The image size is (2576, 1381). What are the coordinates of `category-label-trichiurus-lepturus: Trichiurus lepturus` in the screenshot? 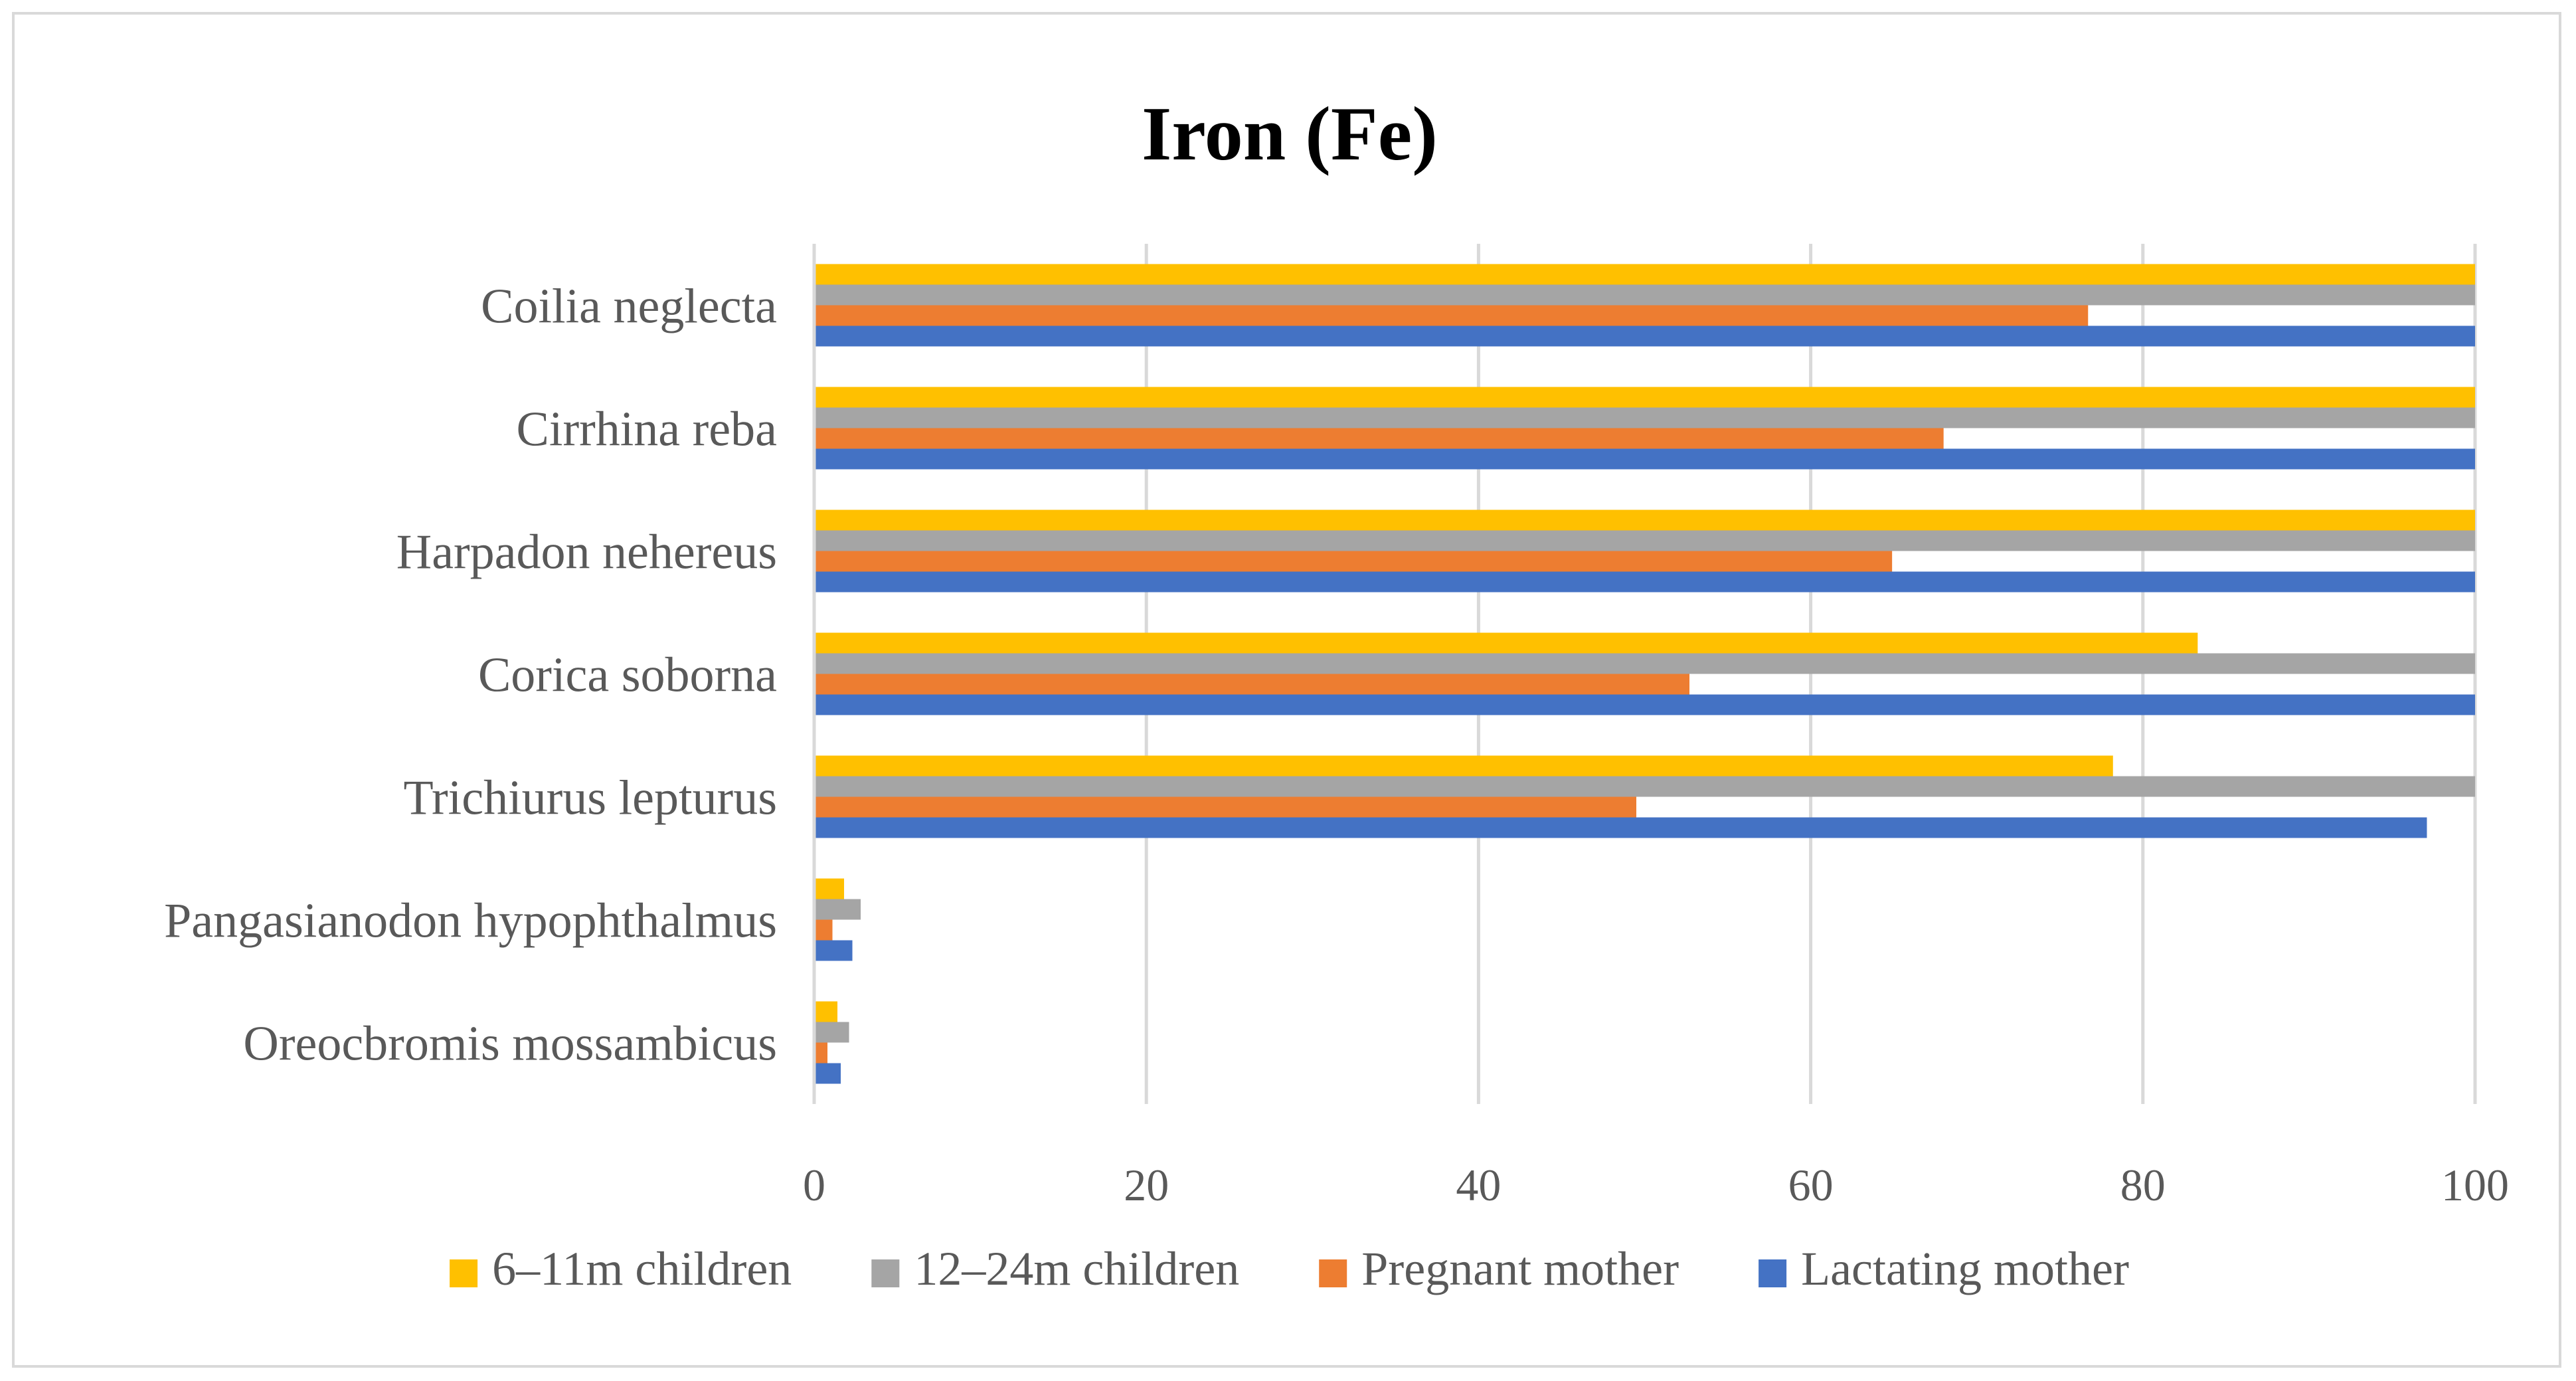 It's located at (590, 798).